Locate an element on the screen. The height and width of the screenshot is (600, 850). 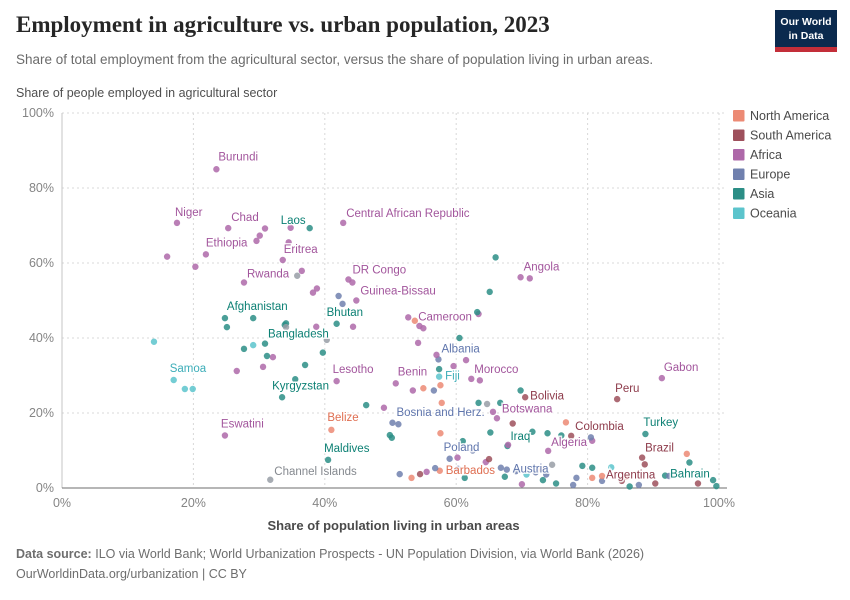
footer-link: OurWorldinData.org/urbanization | CC BY is located at coordinates (131, 574).